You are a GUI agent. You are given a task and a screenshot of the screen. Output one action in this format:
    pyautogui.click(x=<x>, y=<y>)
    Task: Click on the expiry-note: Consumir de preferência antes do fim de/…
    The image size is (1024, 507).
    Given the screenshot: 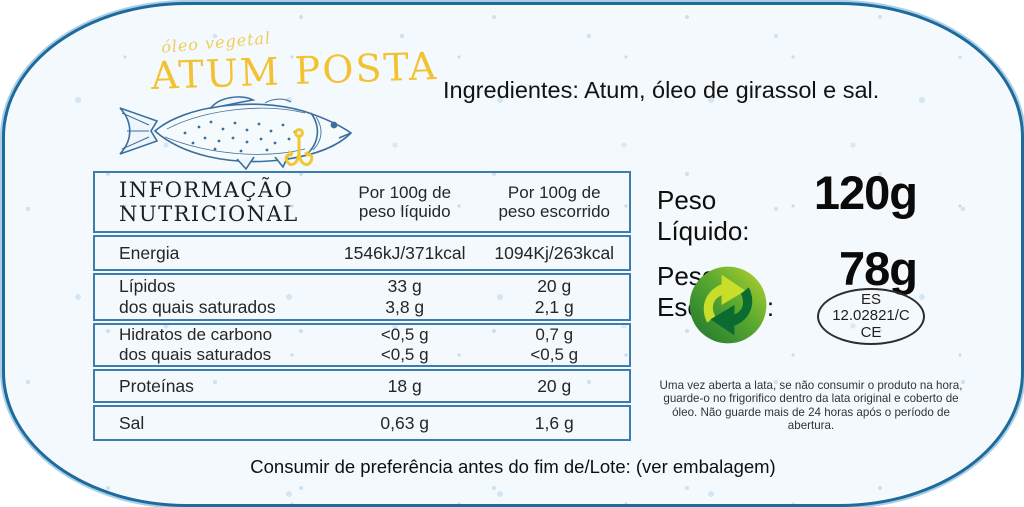 What is the action you would take?
    pyautogui.click(x=513, y=466)
    